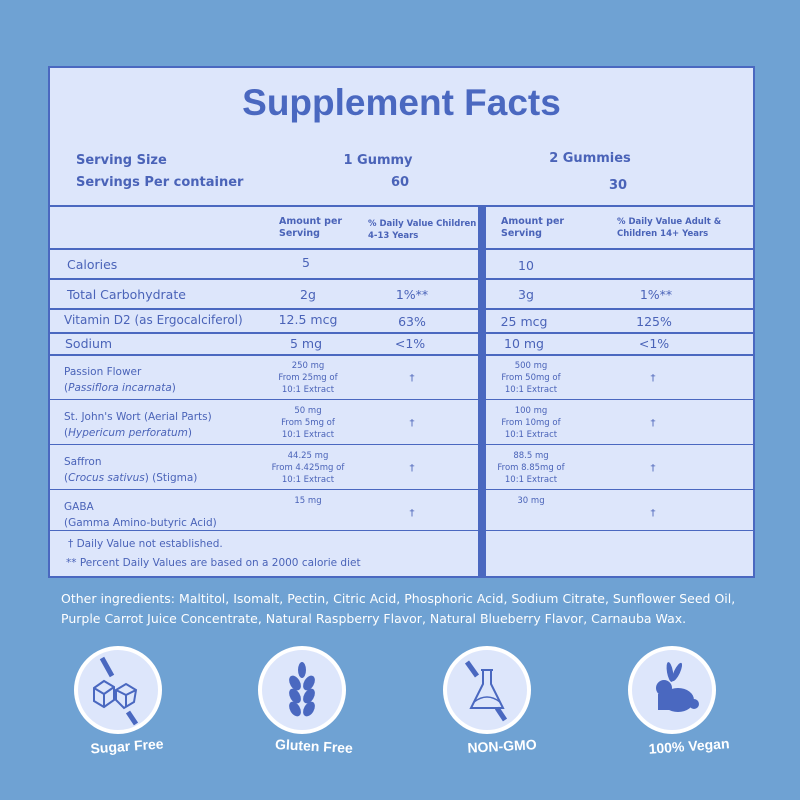  Describe the element at coordinates (401, 102) in the screenshot. I see `page-title: Supplement Facts` at that location.